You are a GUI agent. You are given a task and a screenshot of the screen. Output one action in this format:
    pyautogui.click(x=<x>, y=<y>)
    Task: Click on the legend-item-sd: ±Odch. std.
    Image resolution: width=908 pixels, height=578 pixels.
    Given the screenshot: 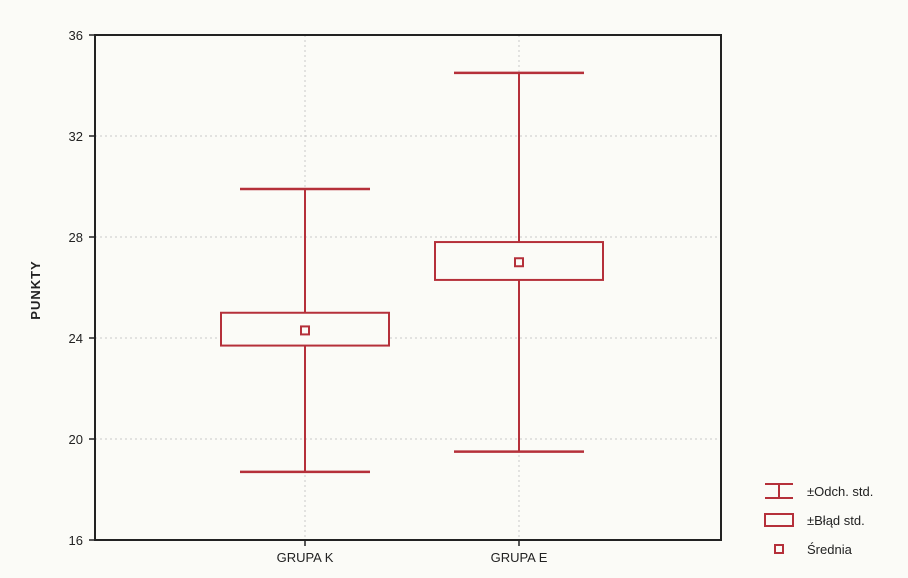 What is the action you would take?
    pyautogui.click(x=819, y=491)
    